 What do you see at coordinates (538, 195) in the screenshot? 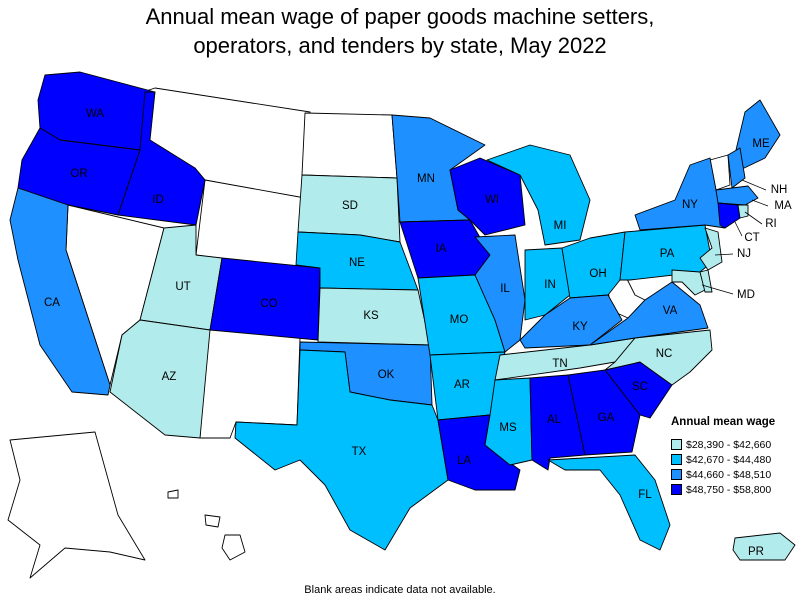
I see `state-MI` at bounding box center [538, 195].